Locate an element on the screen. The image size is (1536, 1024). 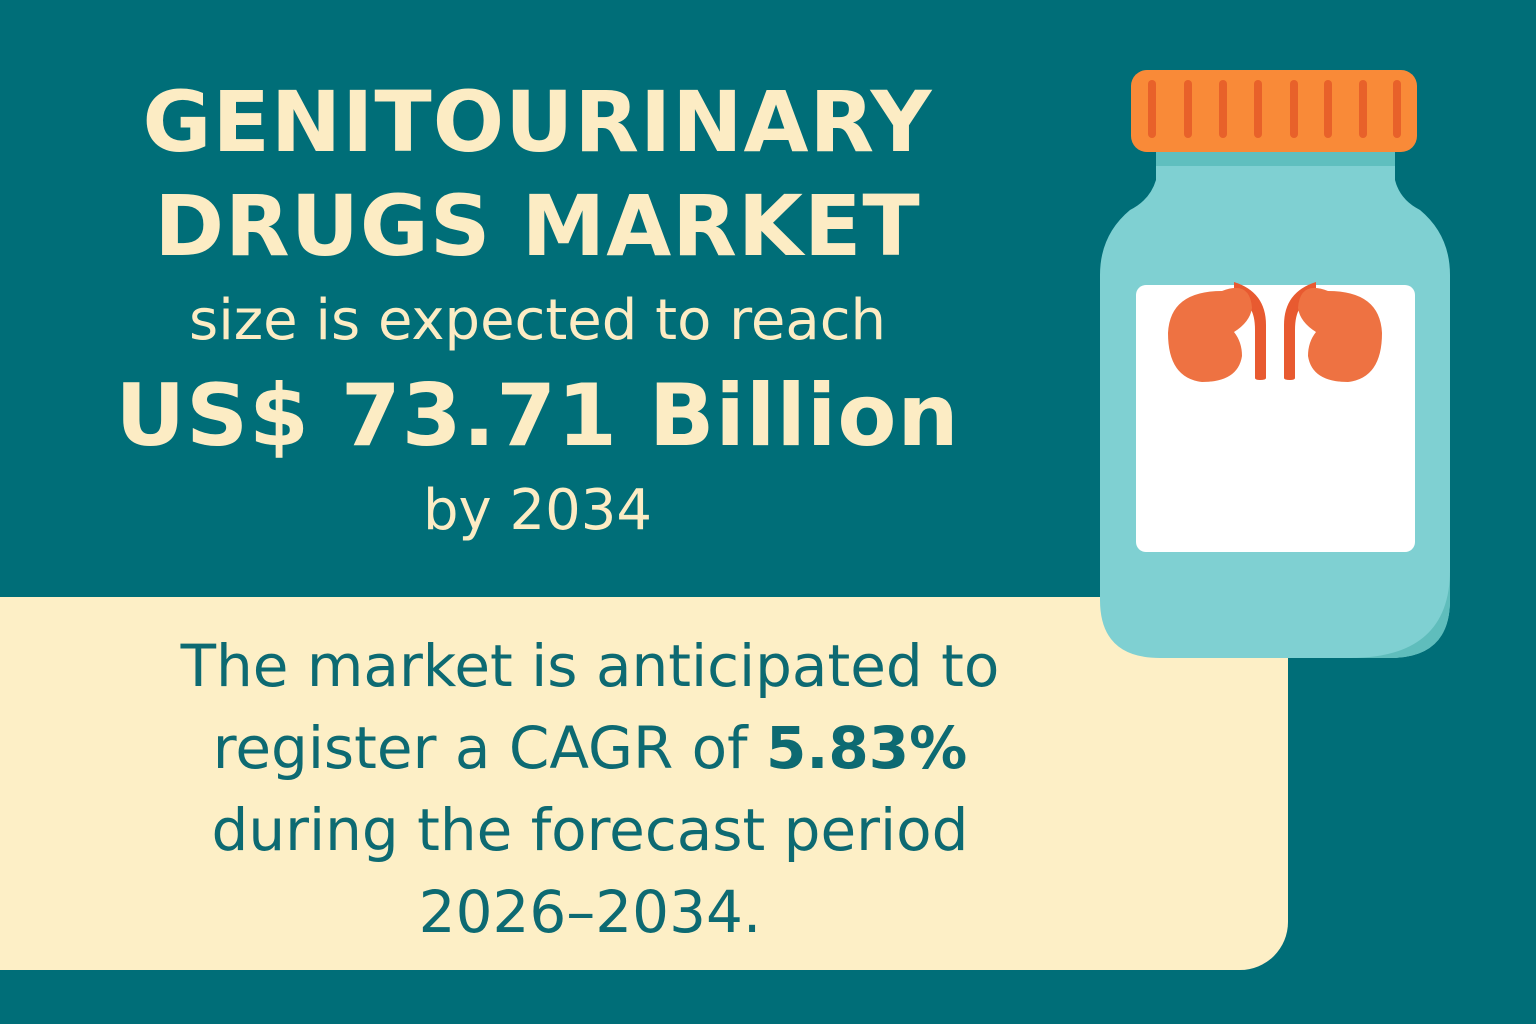
market-value: US$ 73.71 Billion is located at coordinates (537, 416).